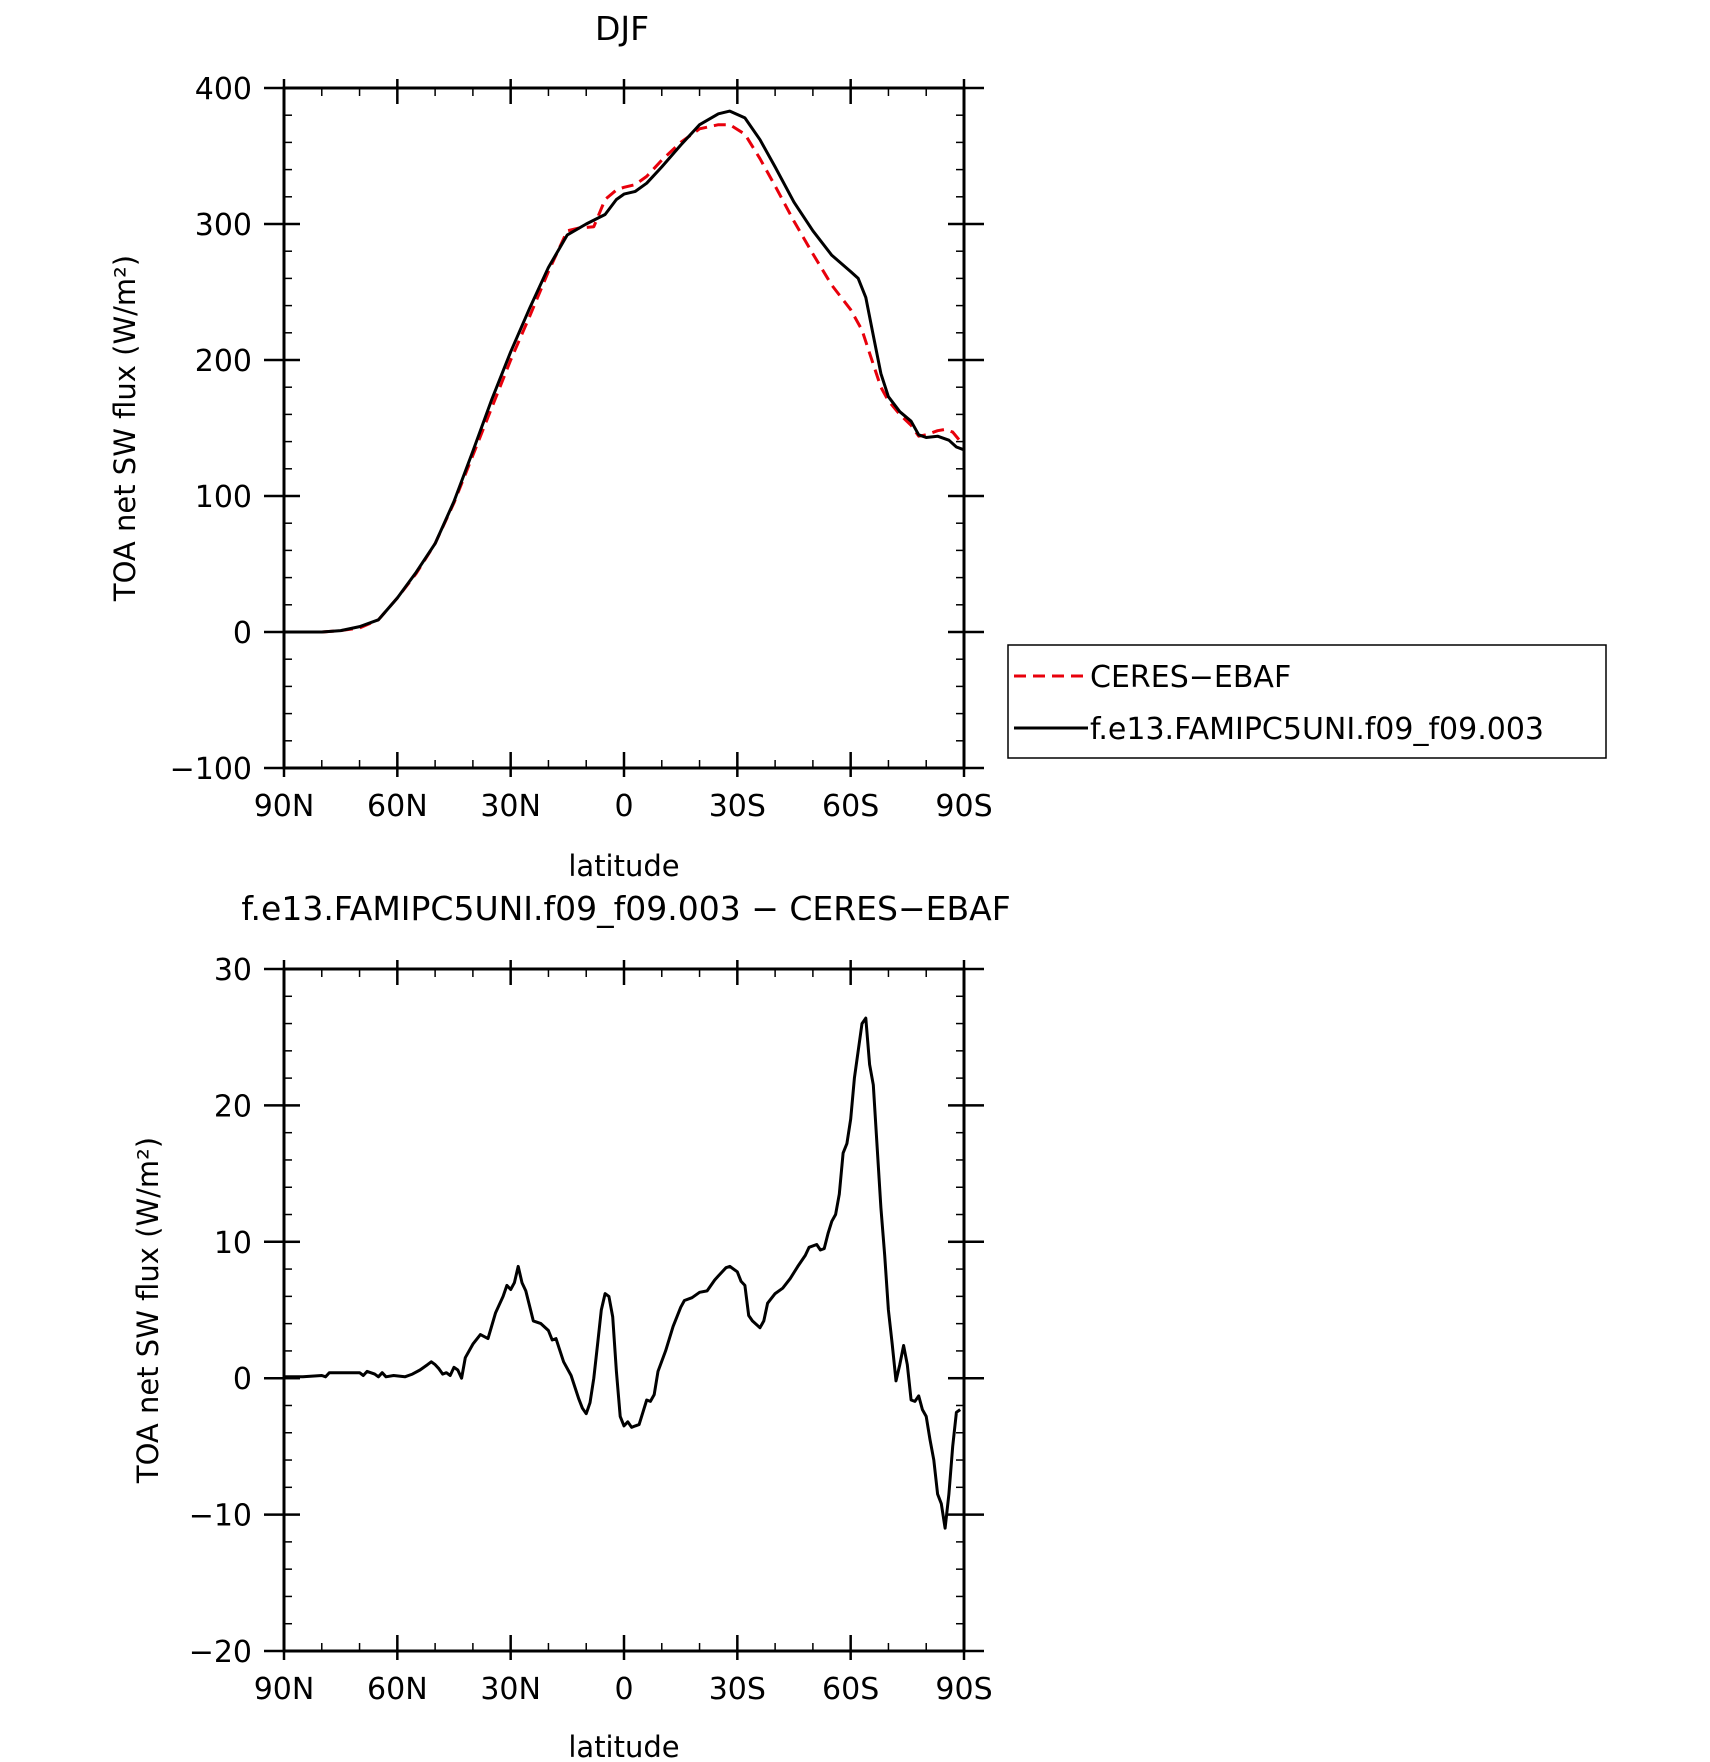  Describe the element at coordinates (220, 1652) in the screenshot. I see `bottom-y-tick-label: −20` at that location.